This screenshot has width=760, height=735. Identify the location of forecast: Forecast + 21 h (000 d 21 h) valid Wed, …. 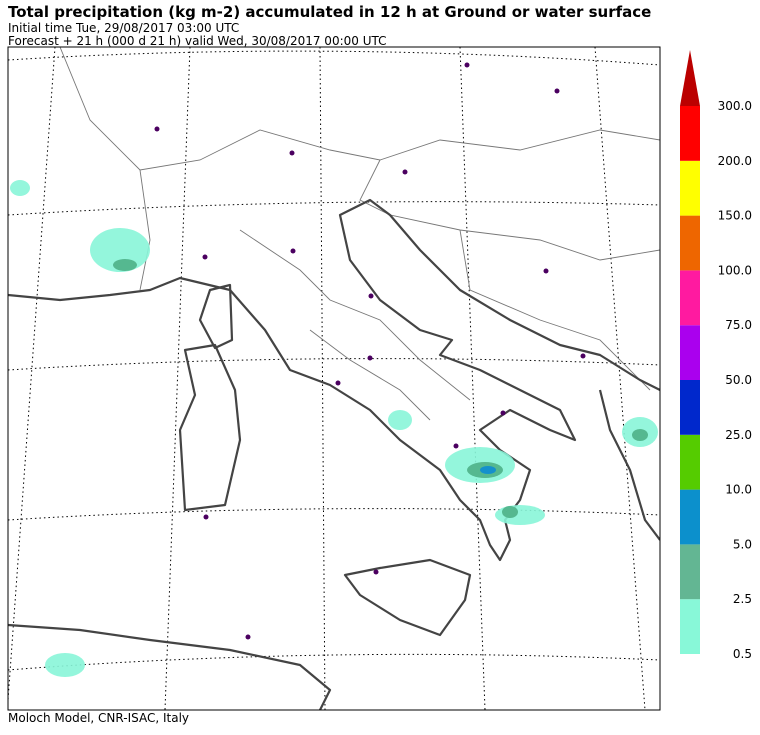
(197, 41).